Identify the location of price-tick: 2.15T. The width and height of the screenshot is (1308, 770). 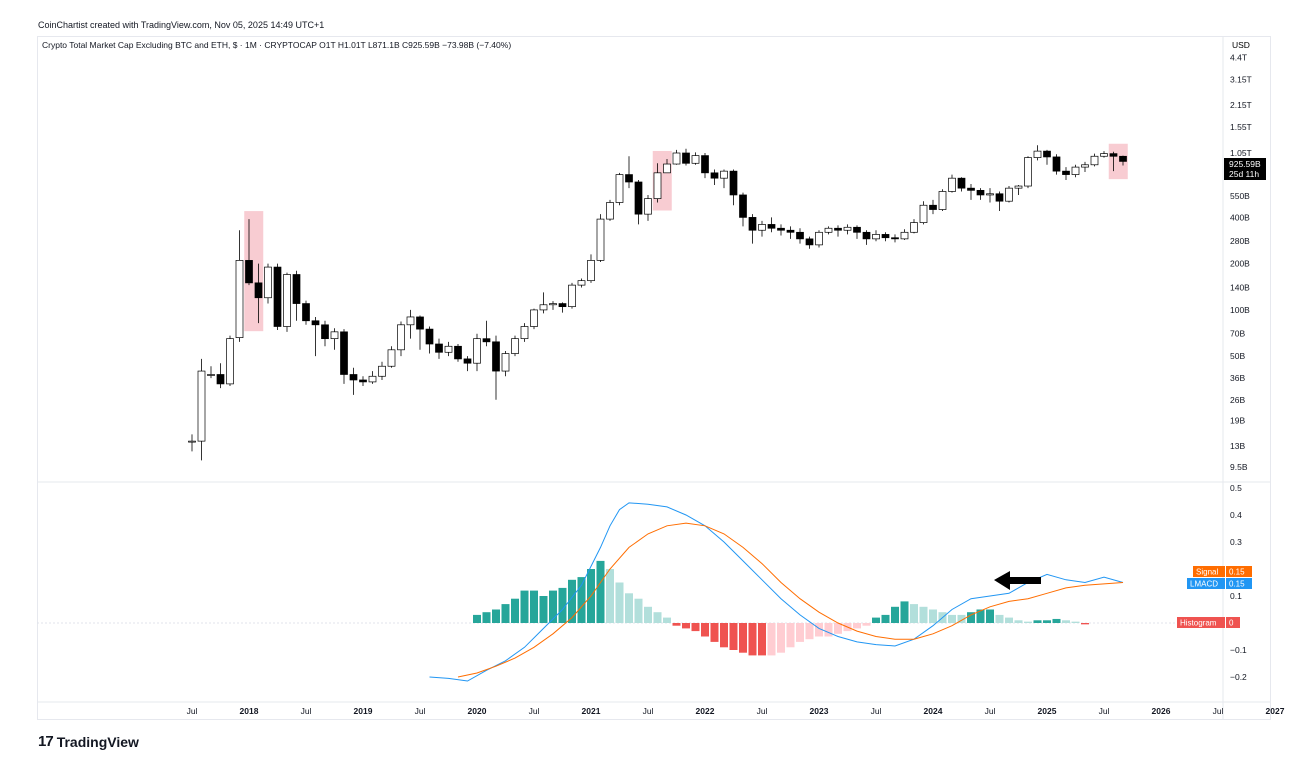
(1241, 105).